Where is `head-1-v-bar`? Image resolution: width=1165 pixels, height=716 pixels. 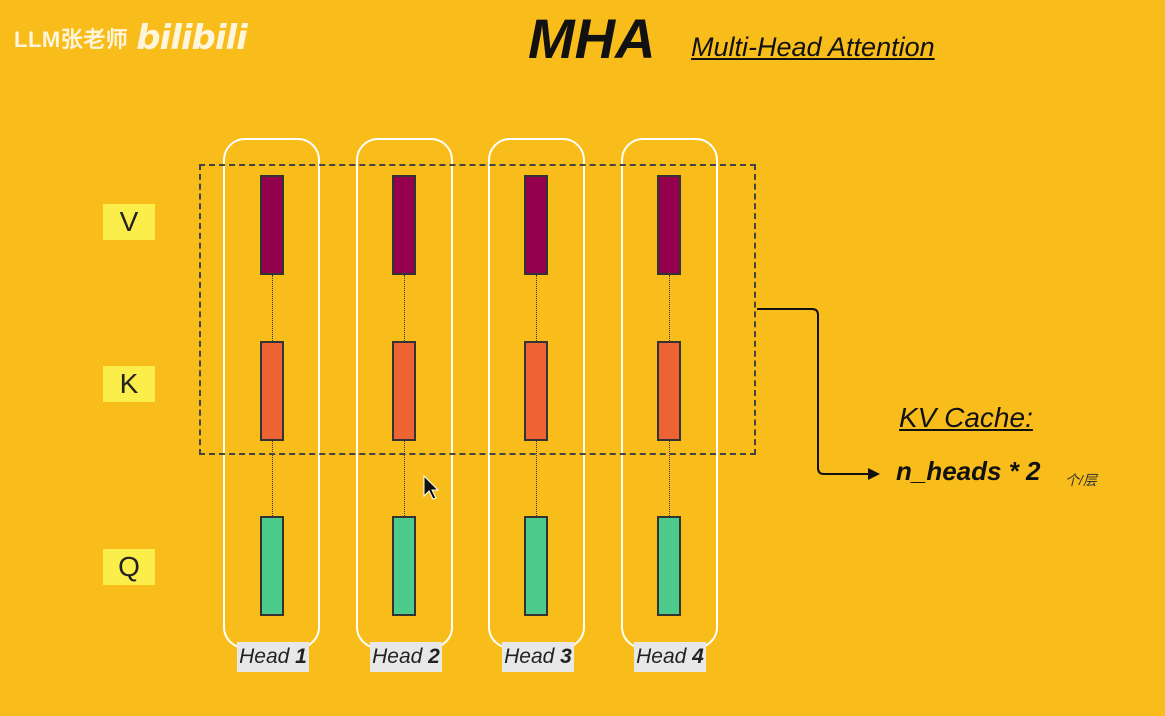
head-1-v-bar is located at coordinates (272, 225).